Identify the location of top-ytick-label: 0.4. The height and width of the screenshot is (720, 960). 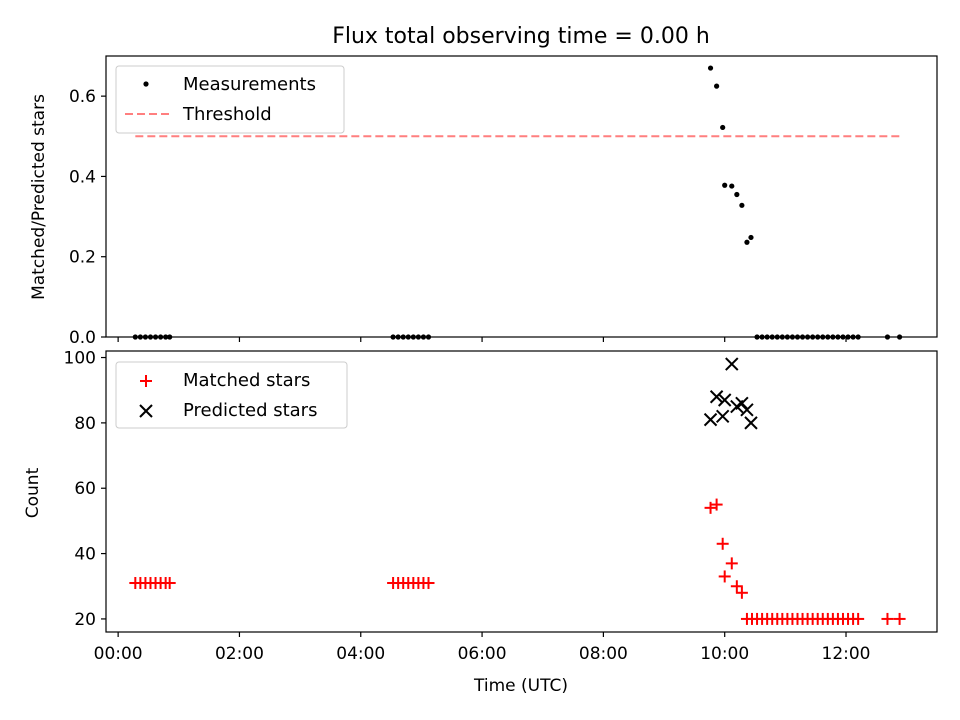
(82, 177).